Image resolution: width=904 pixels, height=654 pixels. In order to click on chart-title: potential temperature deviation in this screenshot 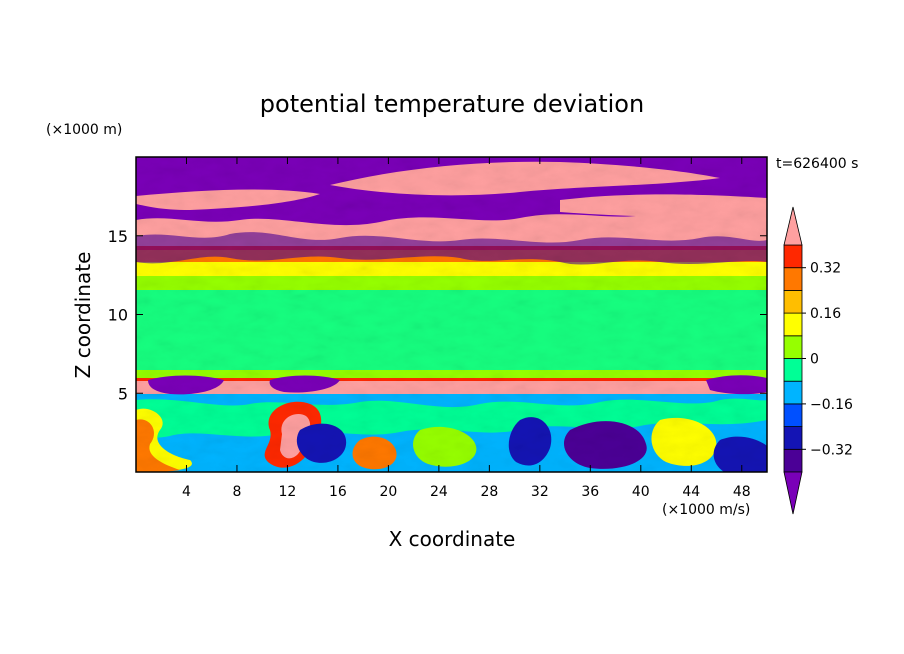, I will do `click(452, 104)`.